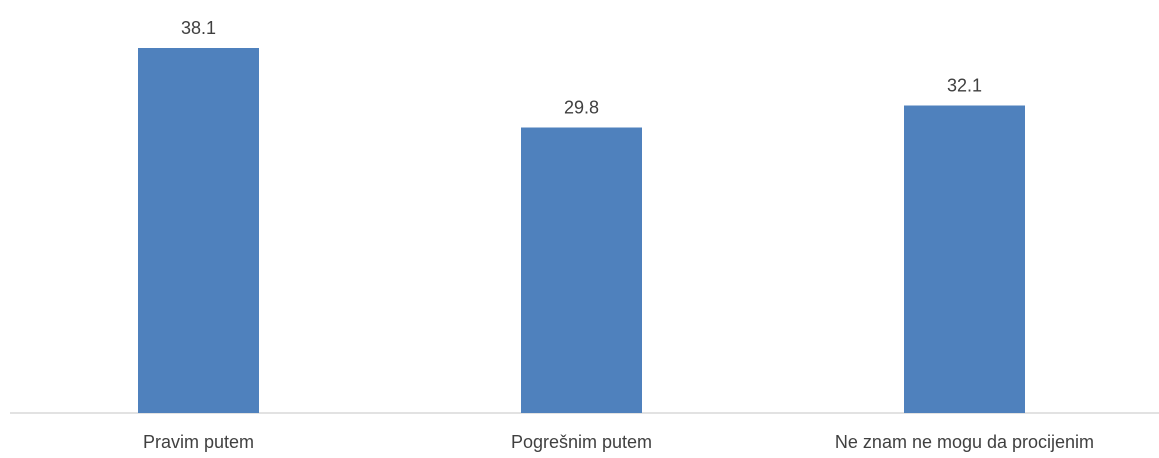 This screenshot has width=1159, height=458. I want to click on category-label-3: Ne znam ne mogu da procijenim, so click(964, 442).